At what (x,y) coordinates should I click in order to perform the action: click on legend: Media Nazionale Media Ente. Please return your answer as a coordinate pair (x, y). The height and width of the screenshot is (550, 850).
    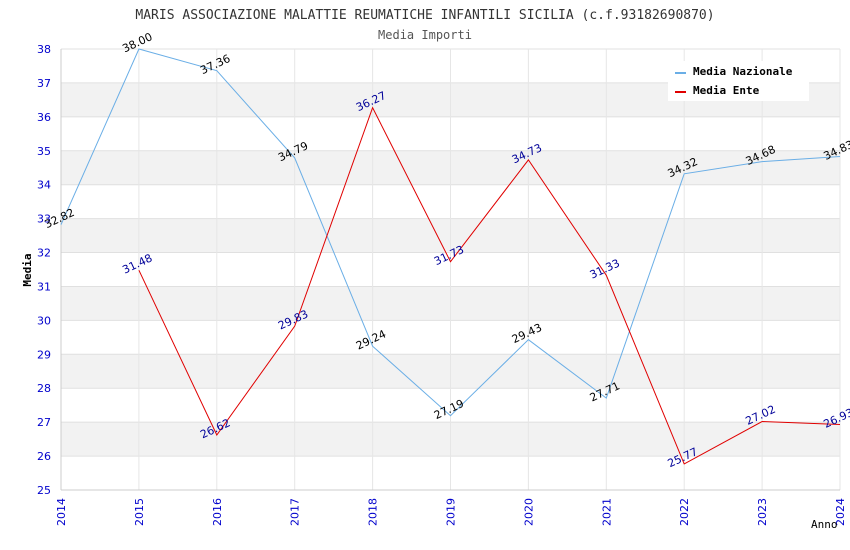
    Looking at the image, I should click on (738, 81).